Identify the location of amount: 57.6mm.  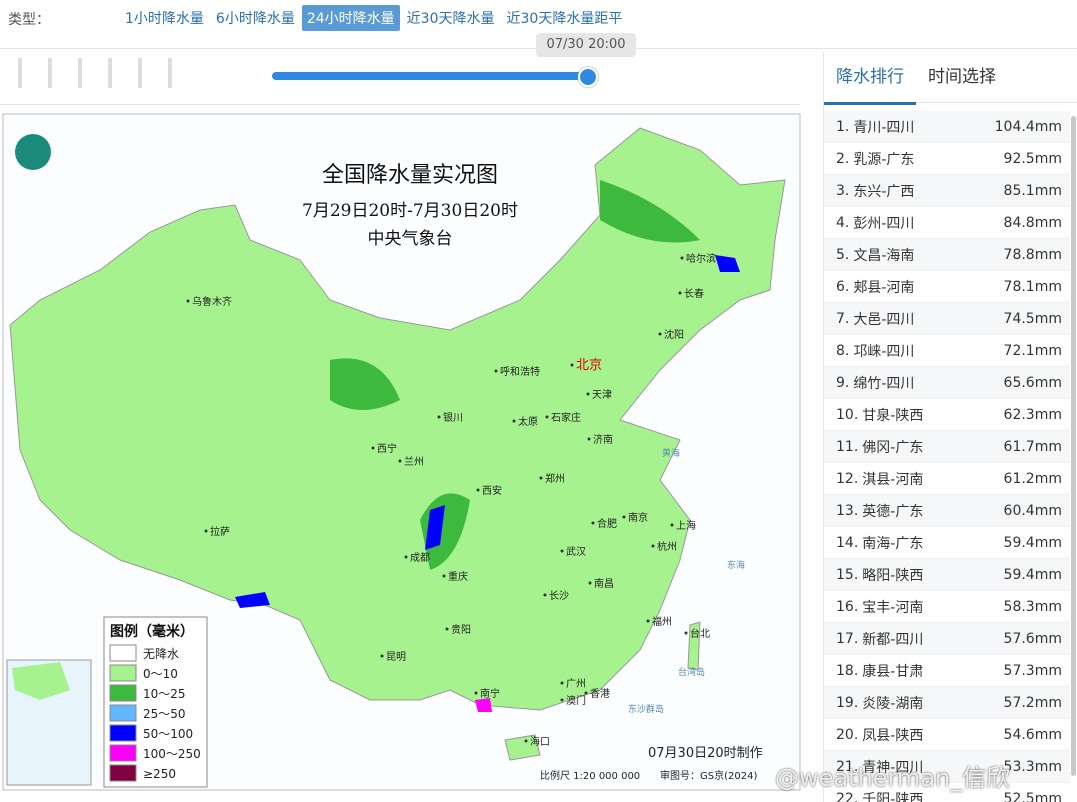
(1032, 638).